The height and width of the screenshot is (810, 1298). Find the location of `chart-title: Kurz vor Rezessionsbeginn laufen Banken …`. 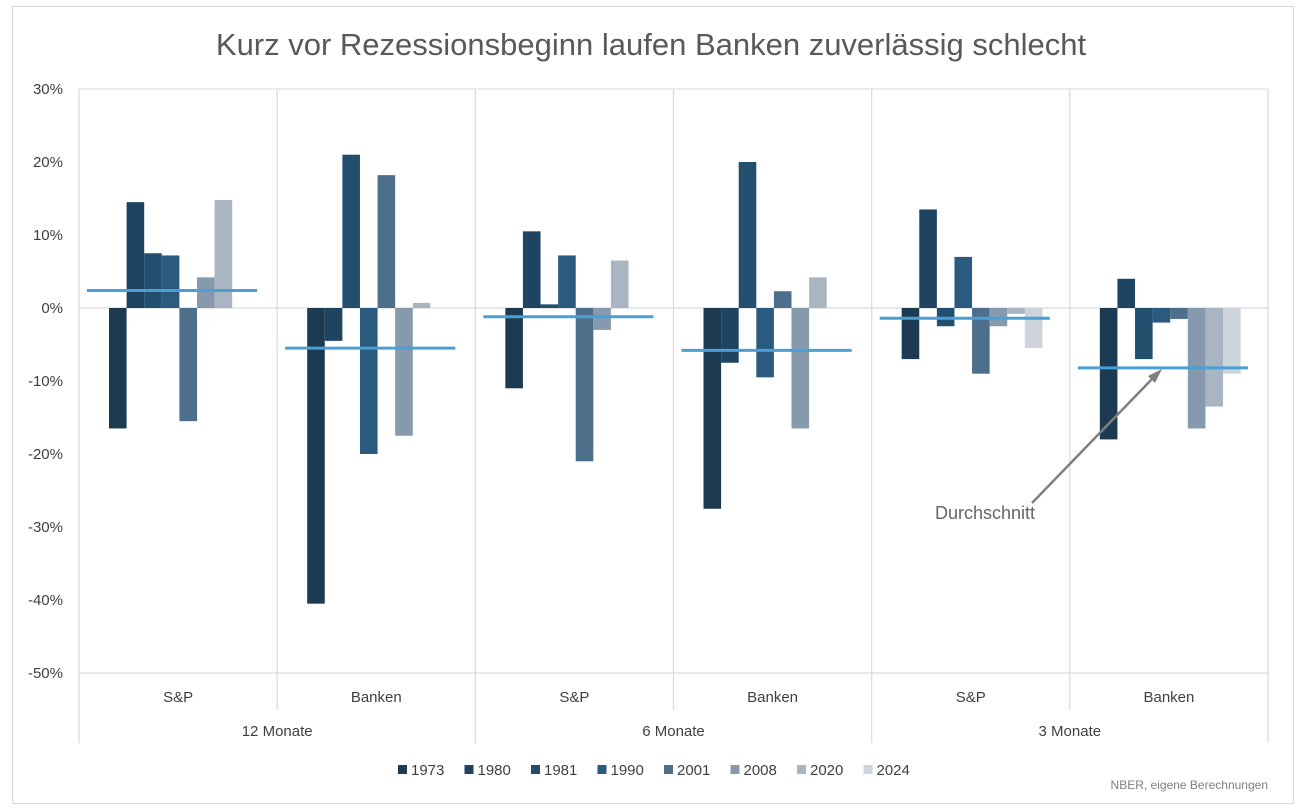

chart-title: Kurz vor Rezessionsbeginn laufen Banken … is located at coordinates (651, 44).